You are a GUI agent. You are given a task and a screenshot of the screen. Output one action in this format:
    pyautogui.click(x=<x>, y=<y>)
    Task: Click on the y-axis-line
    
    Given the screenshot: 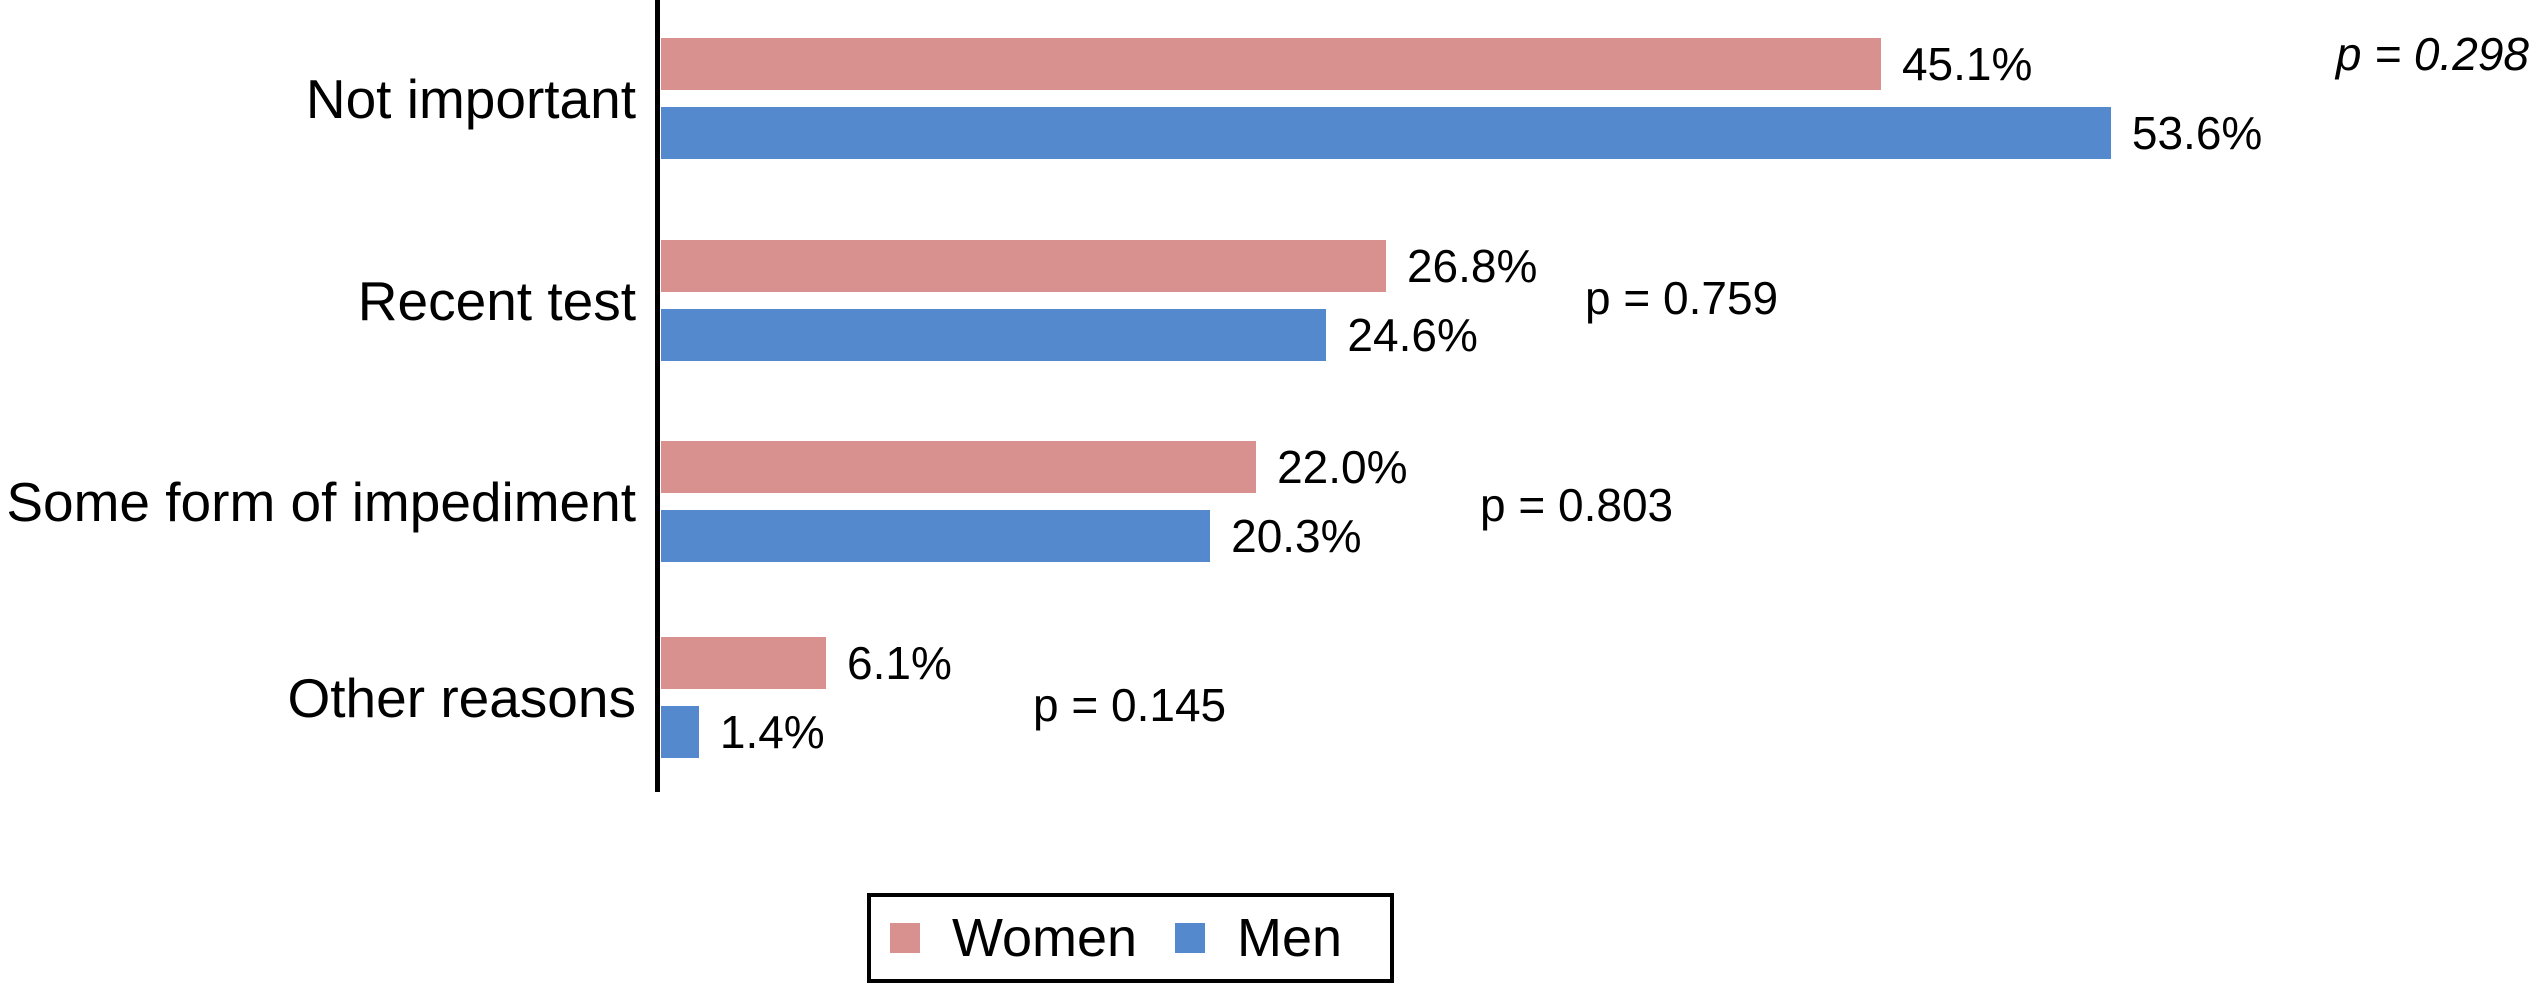 What is the action you would take?
    pyautogui.click(x=657, y=396)
    